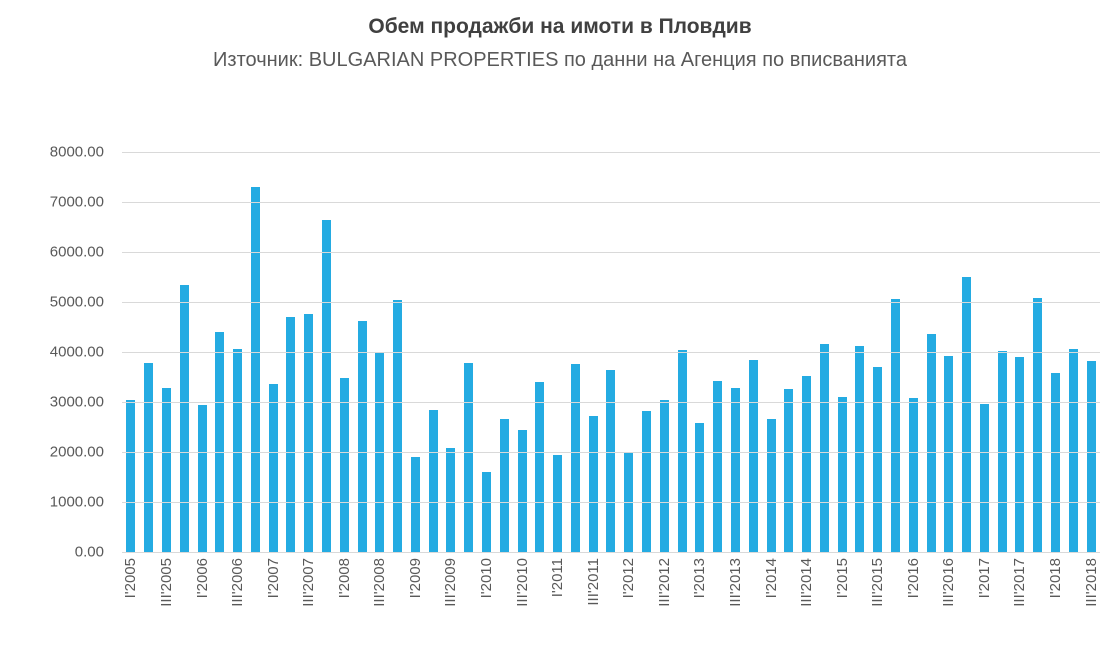 This screenshot has height=664, width=1120. What do you see at coordinates (380, 608) in the screenshot?
I see `x-tick-slot: III'2008` at bounding box center [380, 608].